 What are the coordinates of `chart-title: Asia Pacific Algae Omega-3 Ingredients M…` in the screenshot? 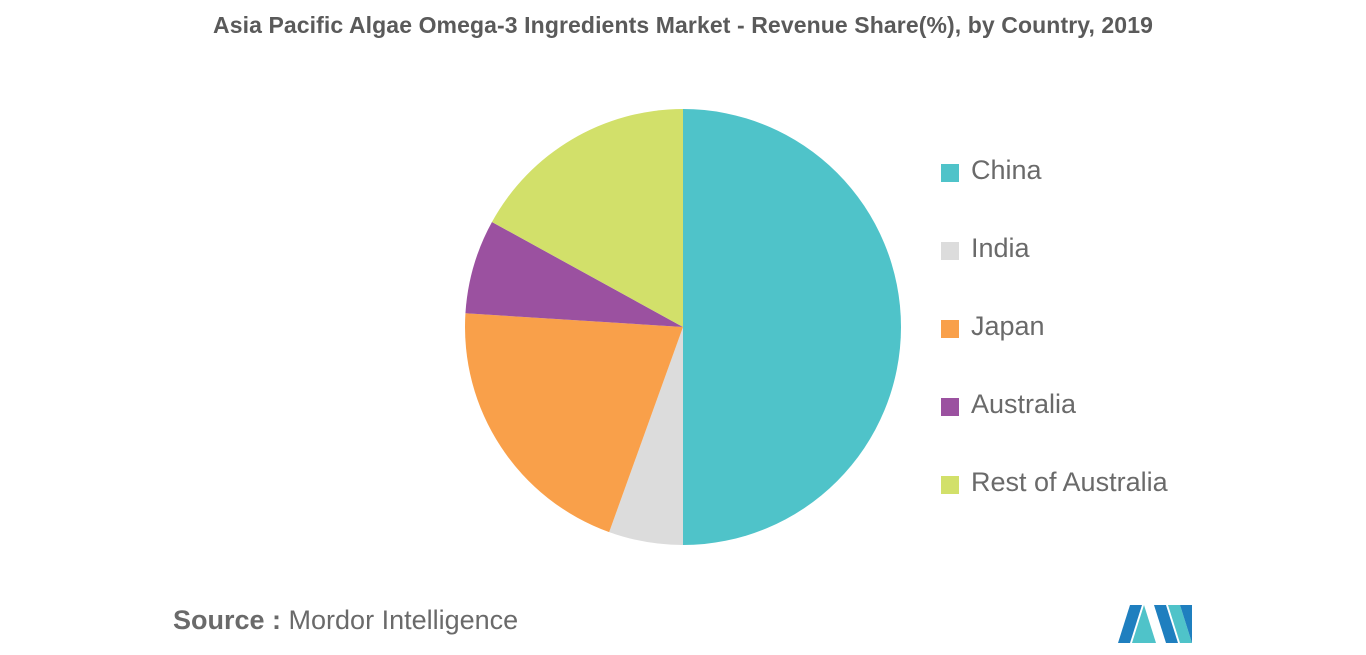 It's located at (682, 25).